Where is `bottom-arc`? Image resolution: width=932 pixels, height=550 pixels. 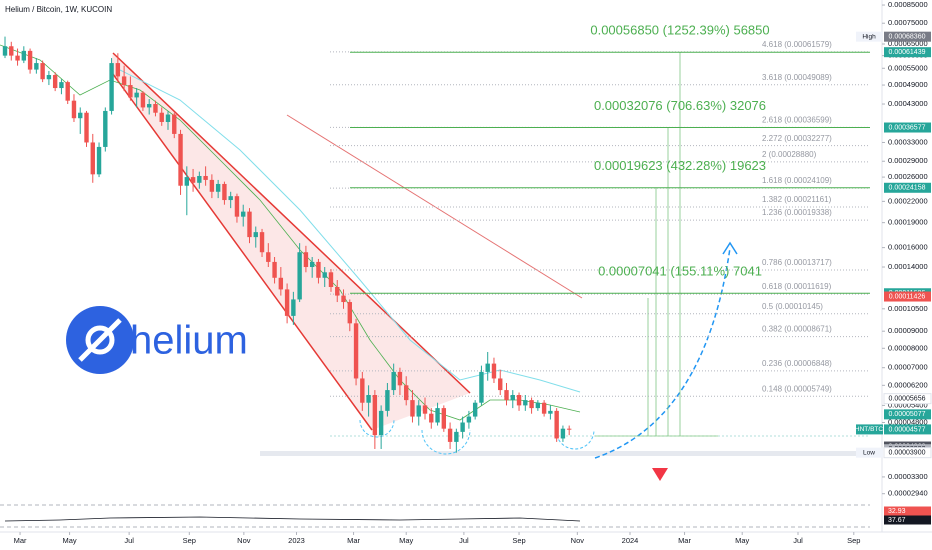 bottom-arc is located at coordinates (446, 442).